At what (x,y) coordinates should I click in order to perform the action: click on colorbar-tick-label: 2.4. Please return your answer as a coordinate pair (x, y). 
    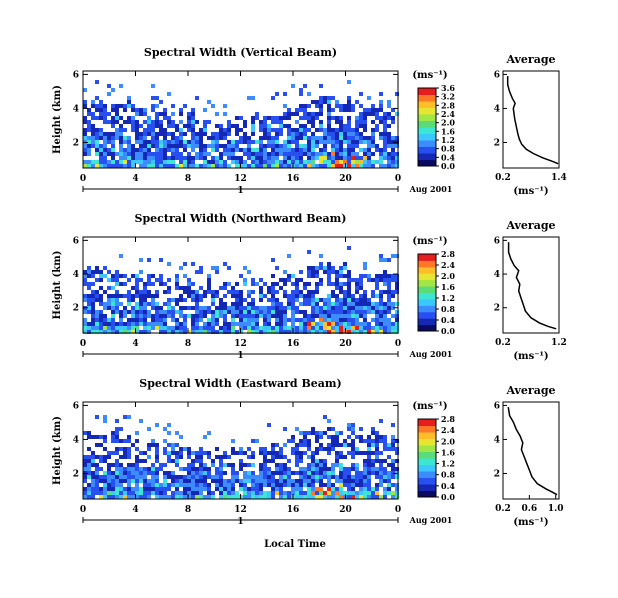
    Looking at the image, I should click on (448, 114).